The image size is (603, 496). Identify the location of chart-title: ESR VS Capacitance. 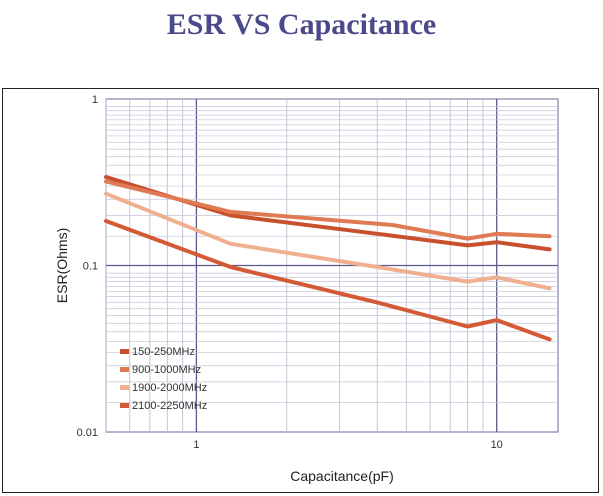
(301, 24).